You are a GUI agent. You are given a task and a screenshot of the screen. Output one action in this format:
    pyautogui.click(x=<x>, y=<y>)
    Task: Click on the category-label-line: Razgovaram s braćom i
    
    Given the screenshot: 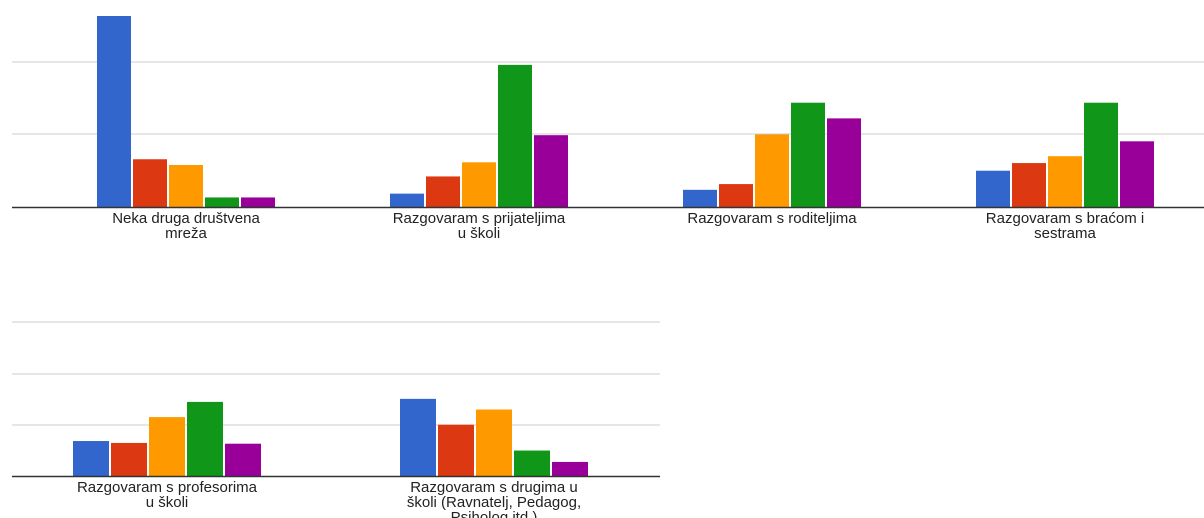 What is the action you would take?
    pyautogui.click(x=1065, y=218)
    